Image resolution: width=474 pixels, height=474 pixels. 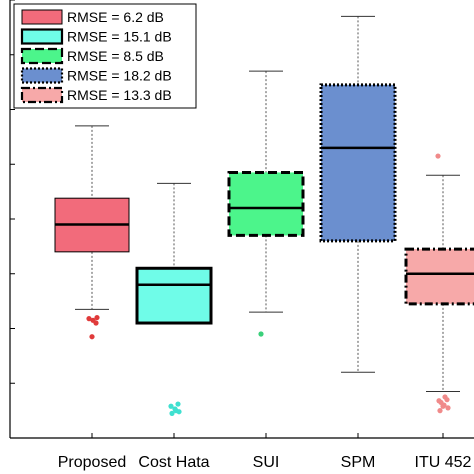 I want to click on box-cost-hata, so click(x=174, y=243).